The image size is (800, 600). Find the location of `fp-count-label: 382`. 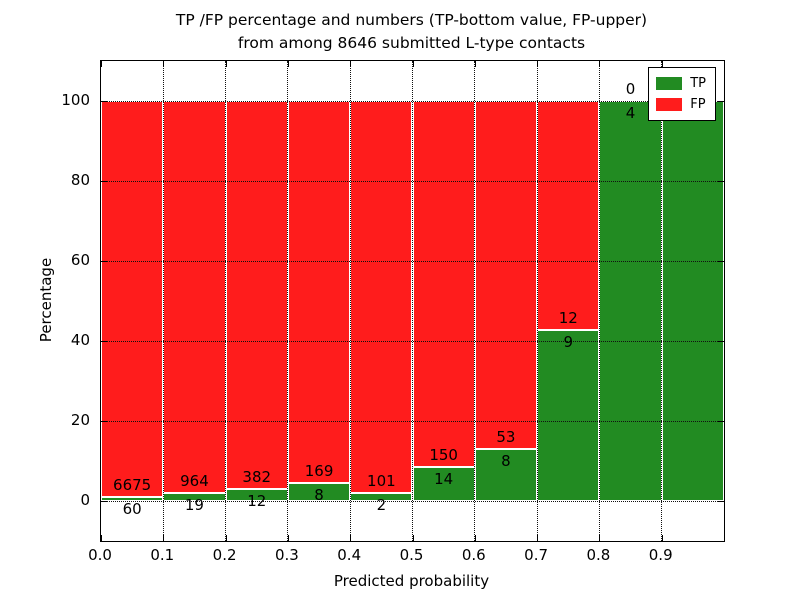

fp-count-label: 382 is located at coordinates (257, 476).